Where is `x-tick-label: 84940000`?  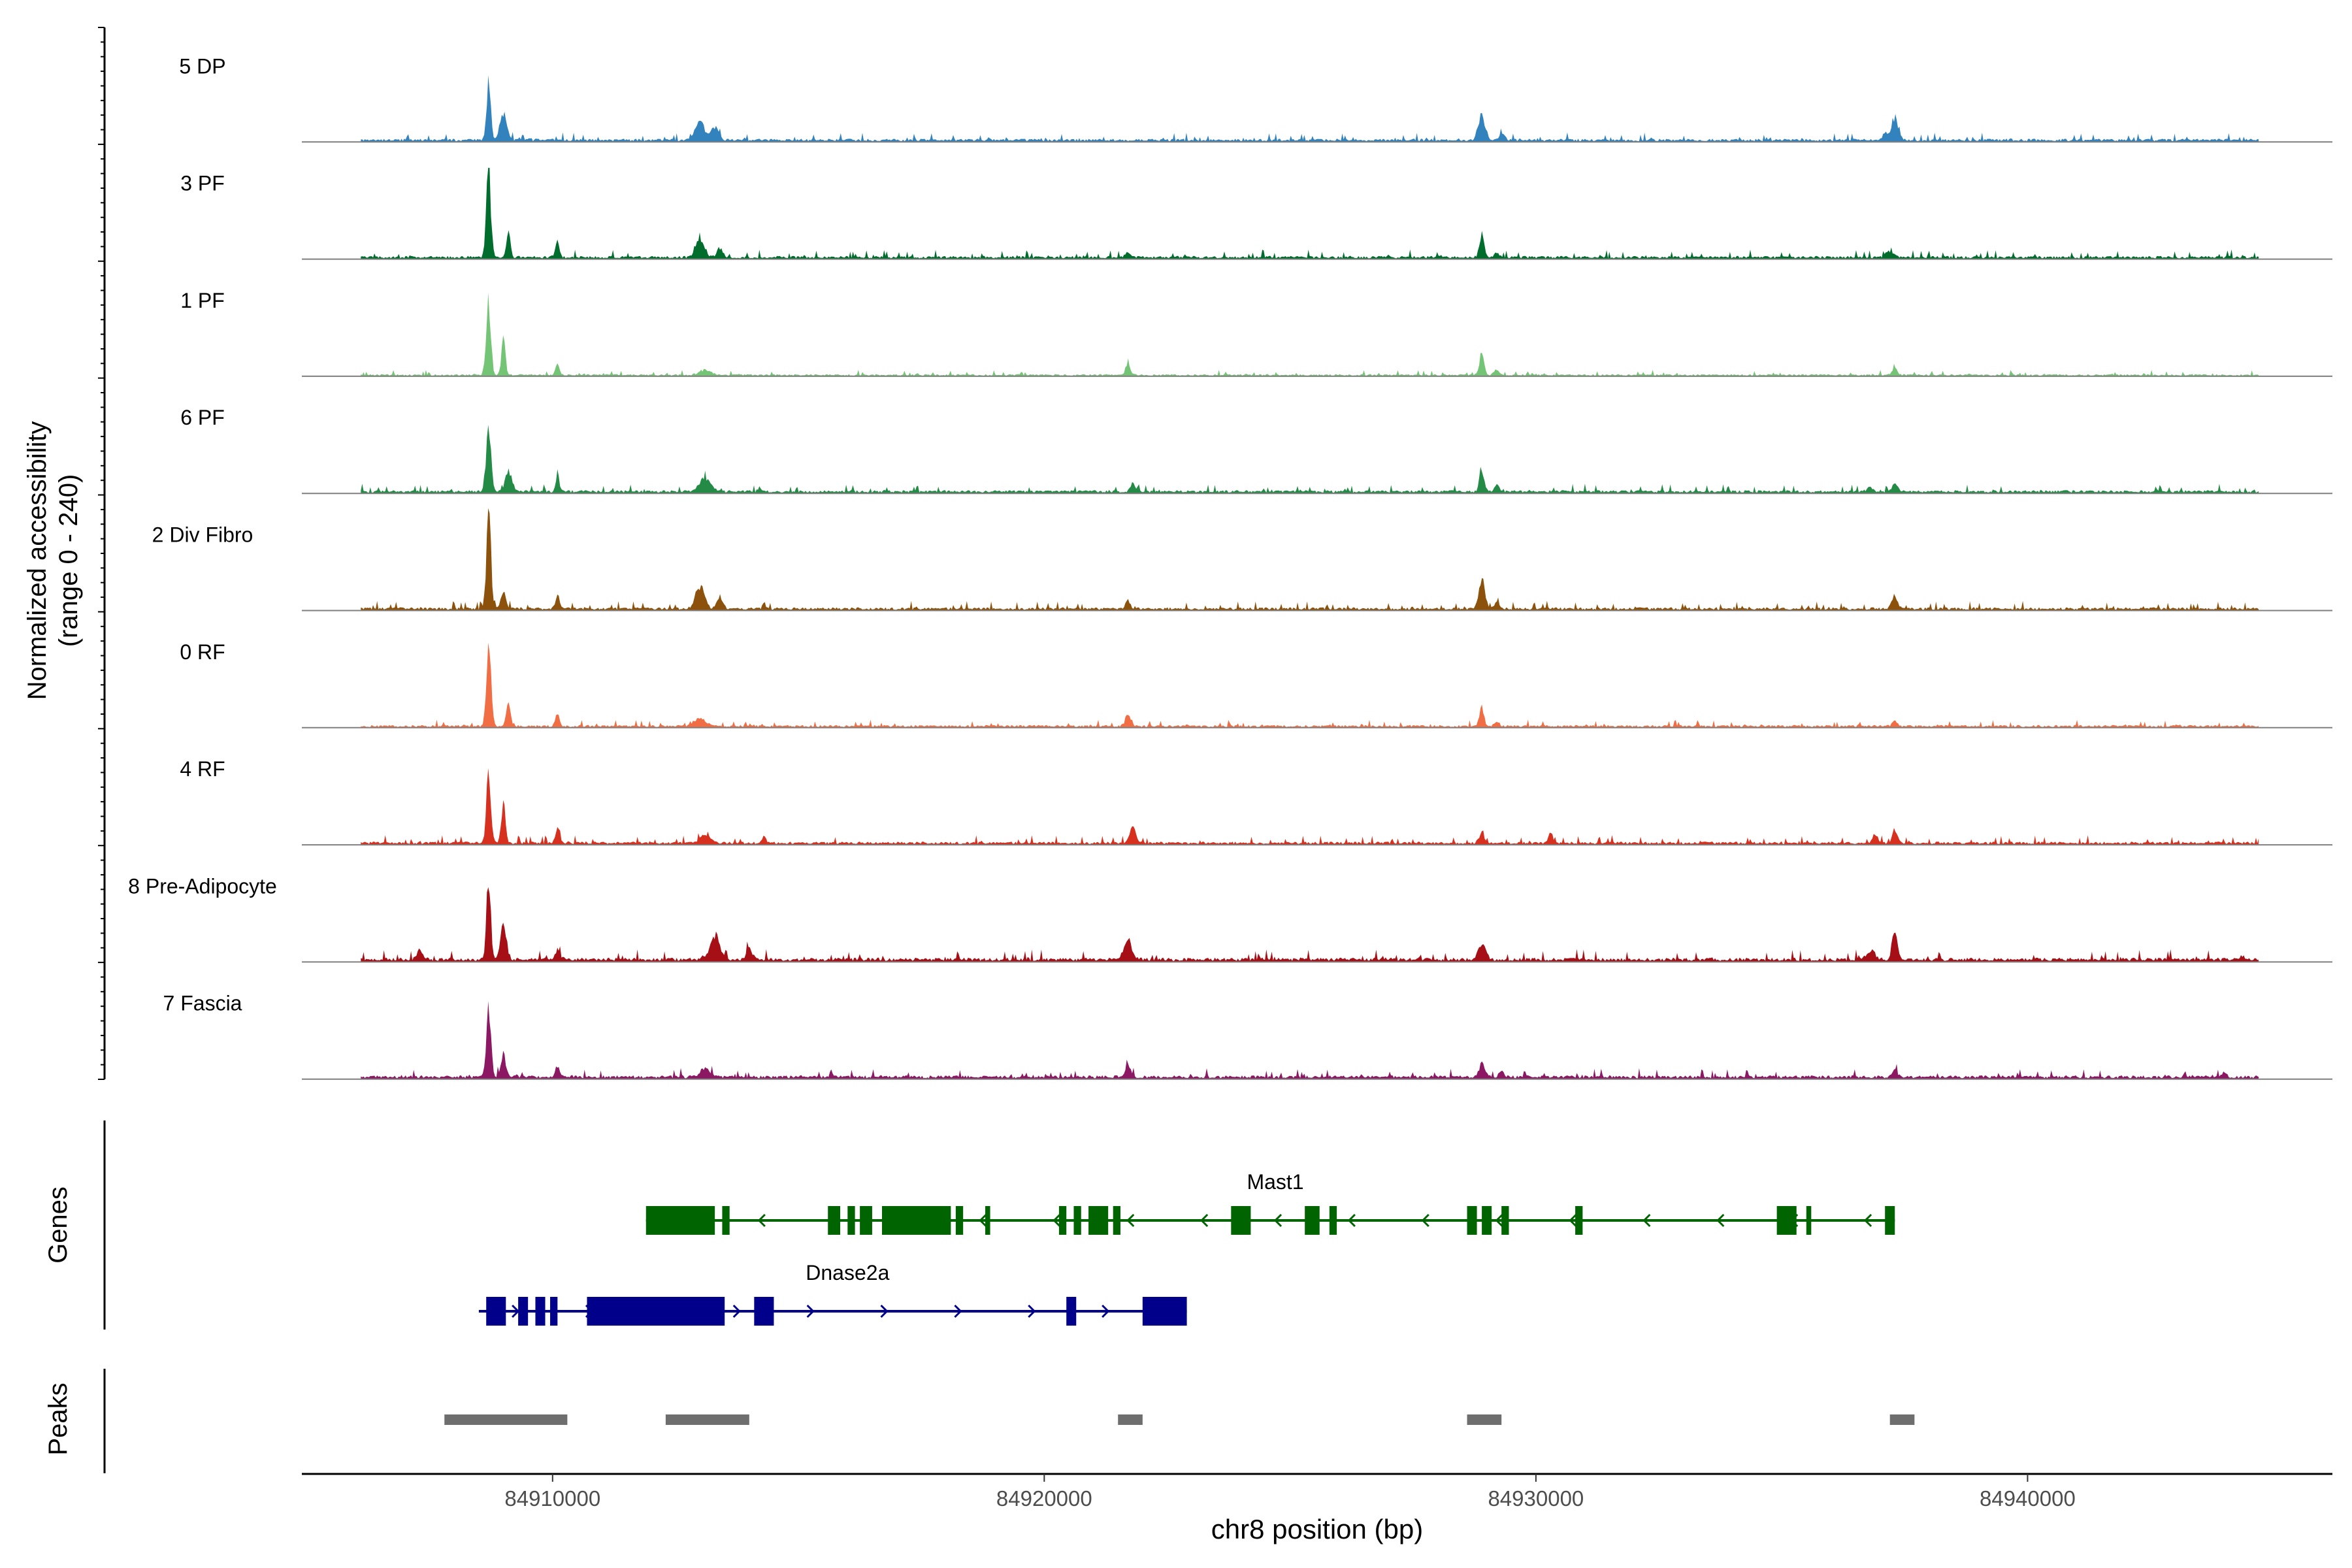 x-tick-label: 84940000 is located at coordinates (2028, 1498).